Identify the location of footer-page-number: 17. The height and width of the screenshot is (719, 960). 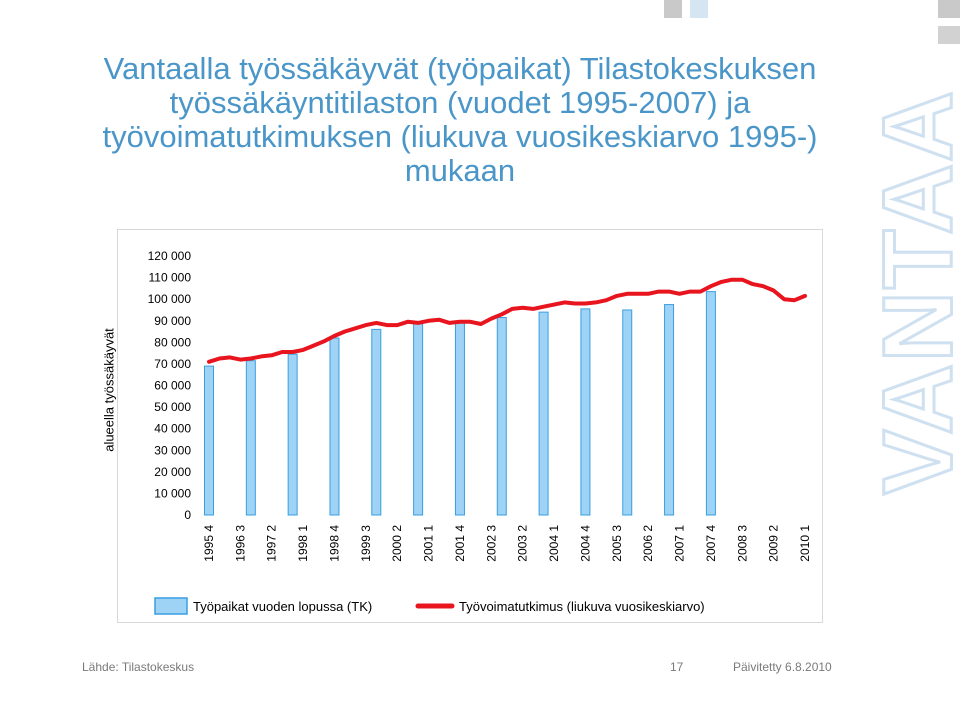
(677, 667).